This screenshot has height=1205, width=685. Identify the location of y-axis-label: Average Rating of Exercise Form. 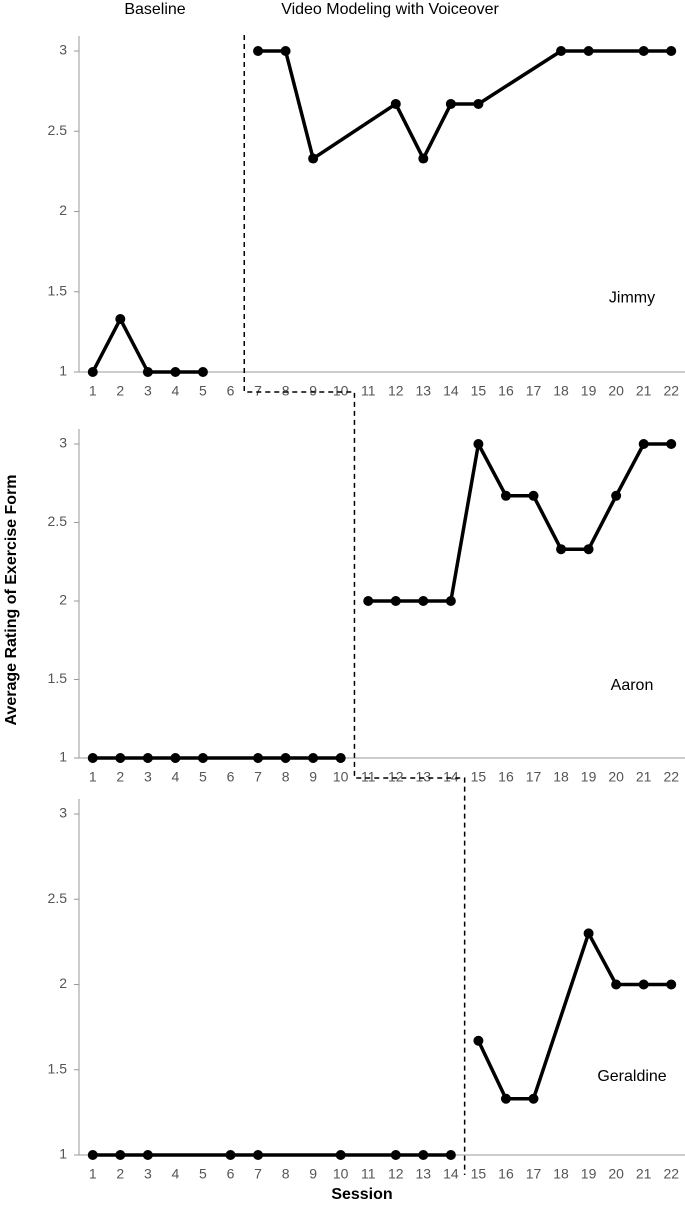
(11, 599).